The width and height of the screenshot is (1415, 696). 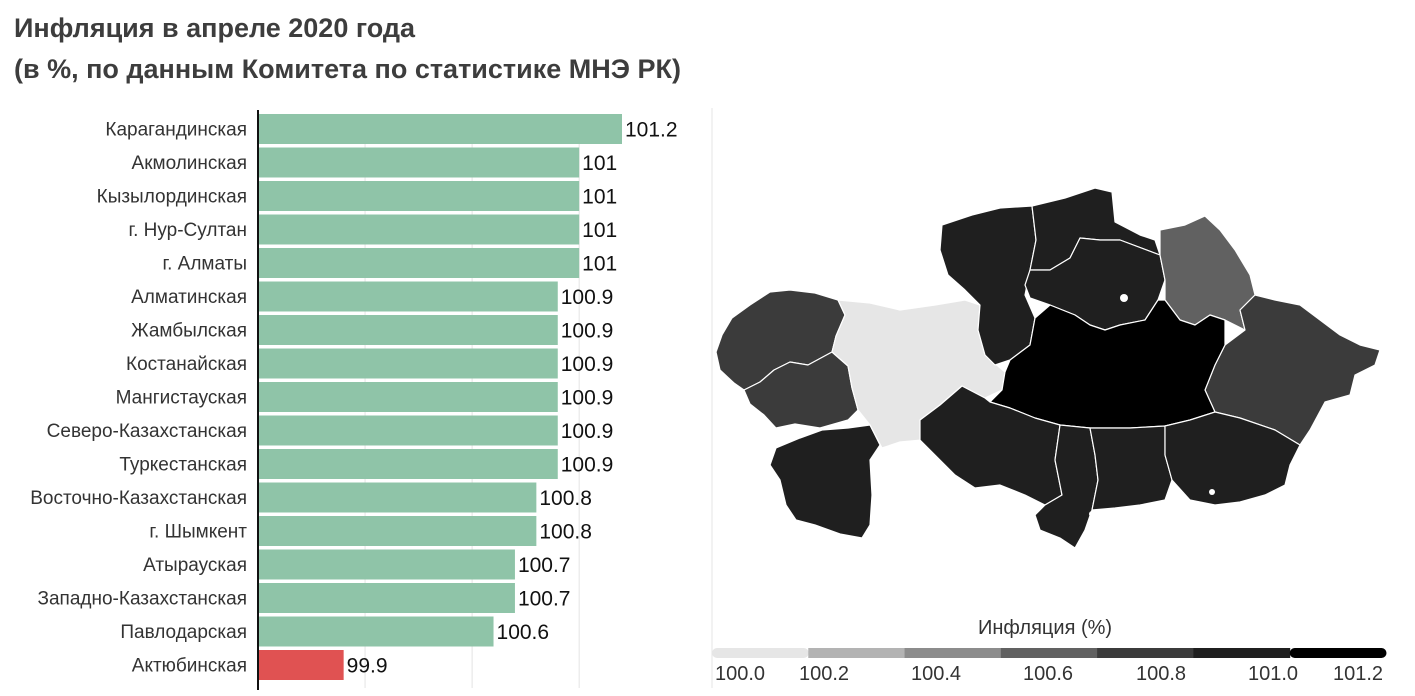 I want to click on category-label: Актюбинская, so click(x=189, y=666).